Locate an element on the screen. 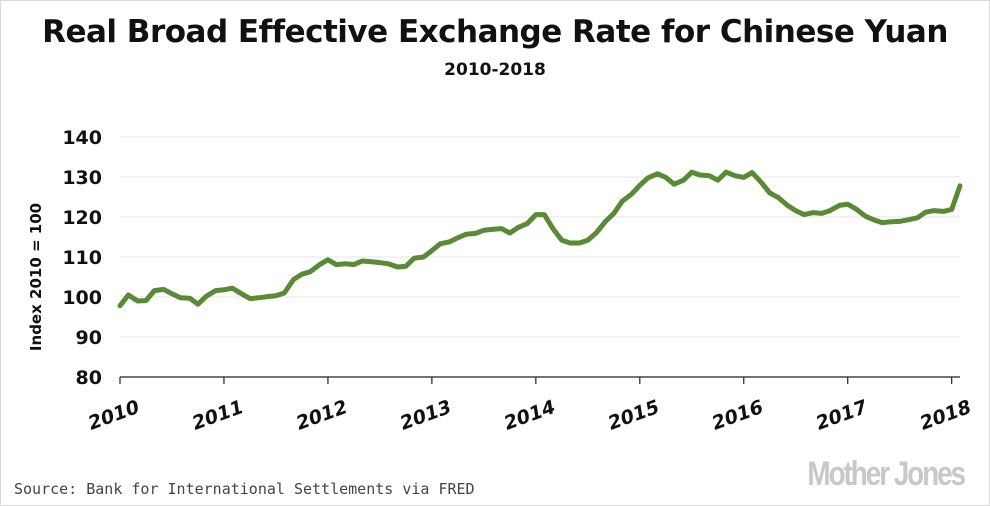 The height and width of the screenshot is (506, 990). x-tick-label: 2017 is located at coordinates (842, 415).